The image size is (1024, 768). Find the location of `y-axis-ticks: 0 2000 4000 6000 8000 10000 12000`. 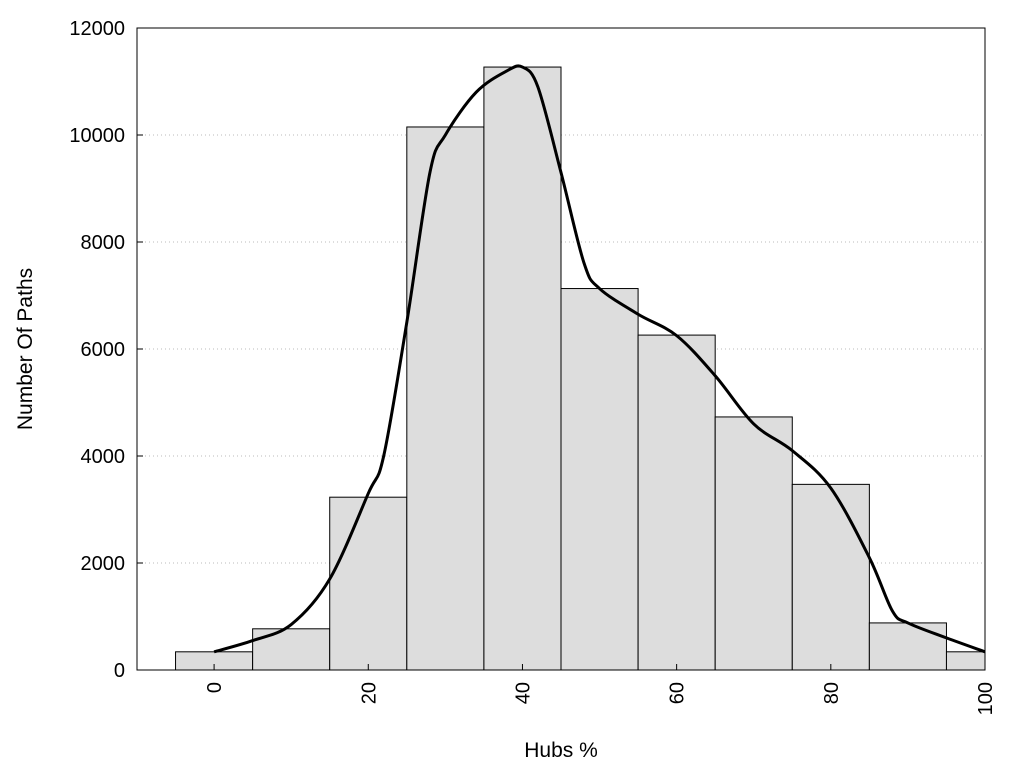

y-axis-ticks: 0 2000 4000 6000 8000 10000 12000 is located at coordinates (106, 350).